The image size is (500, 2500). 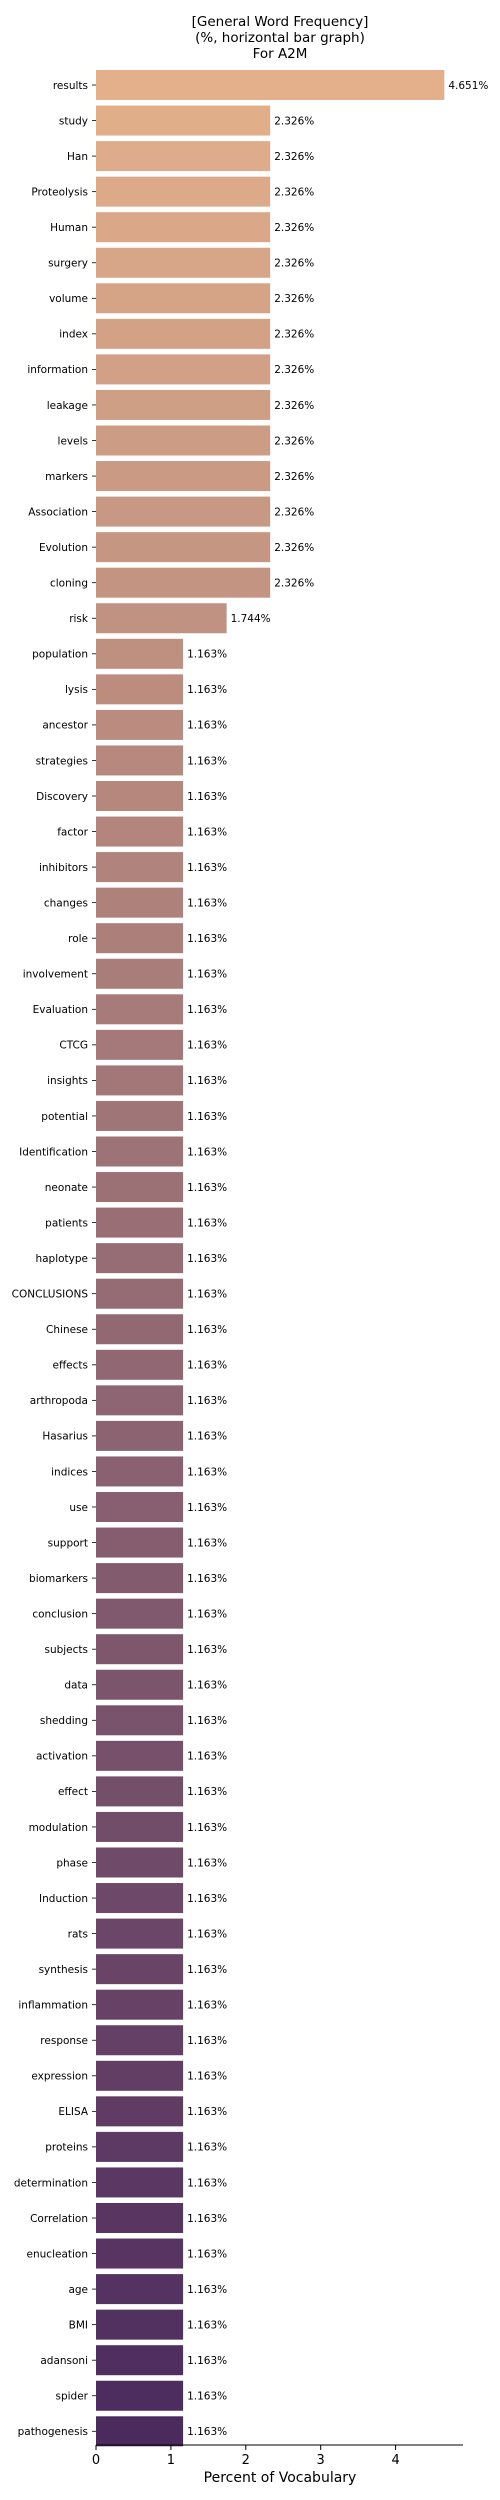 I want to click on bar-determination, so click(x=140, y=2182).